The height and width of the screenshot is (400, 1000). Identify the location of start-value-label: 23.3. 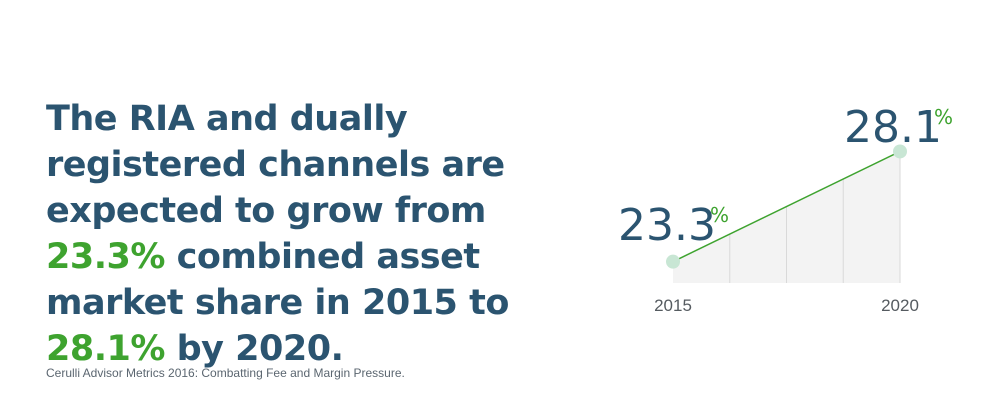
(667, 225).